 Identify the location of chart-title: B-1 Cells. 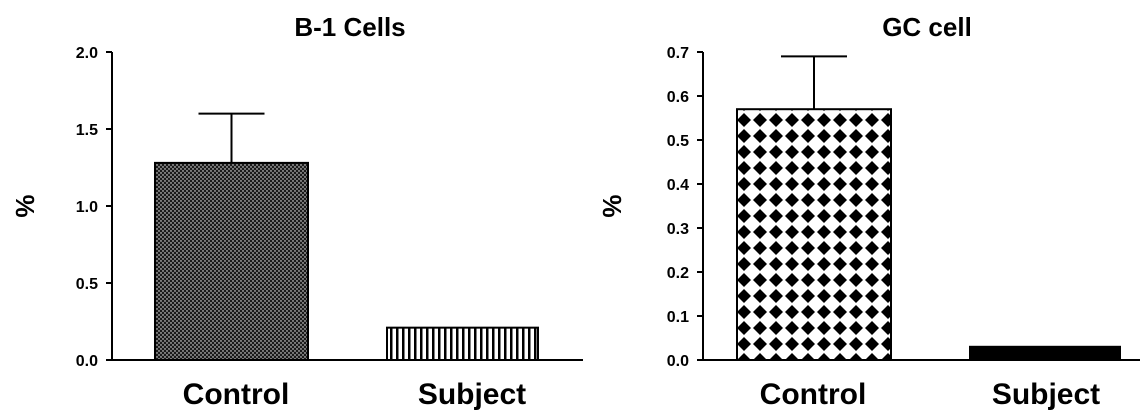
(349, 27).